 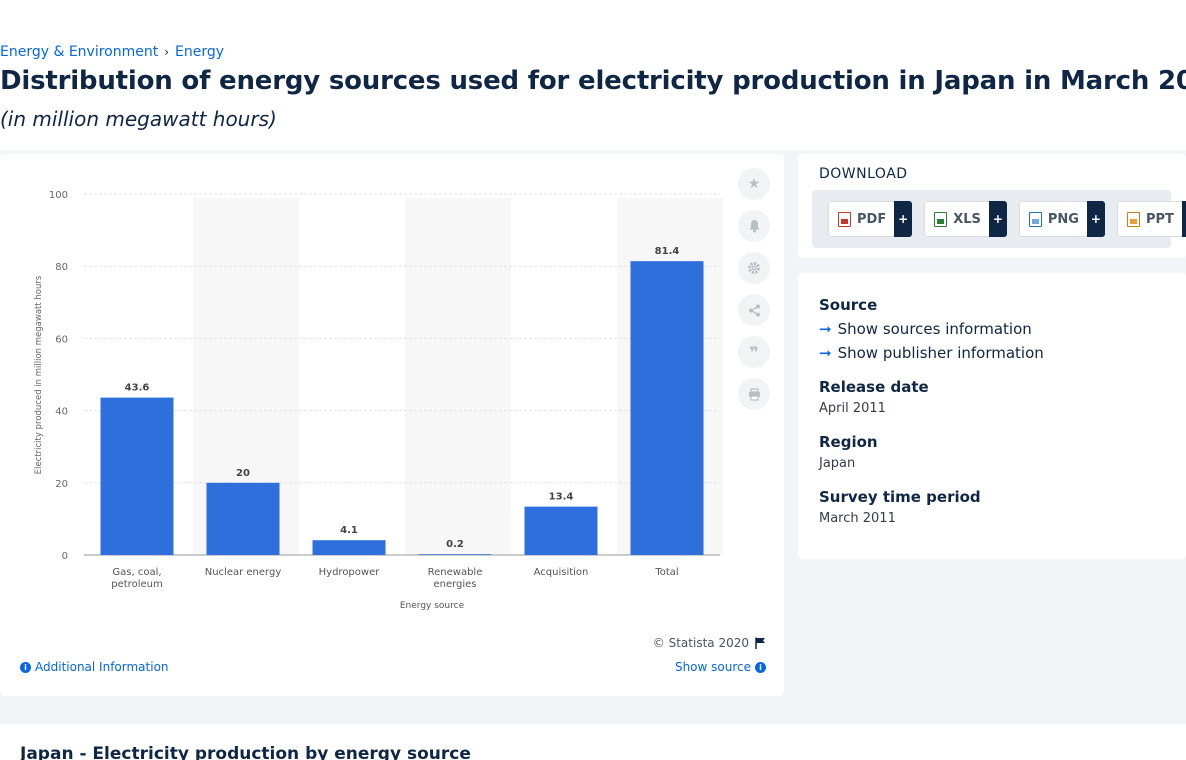 I want to click on x-tick-label: petroleum, so click(x=136, y=584).